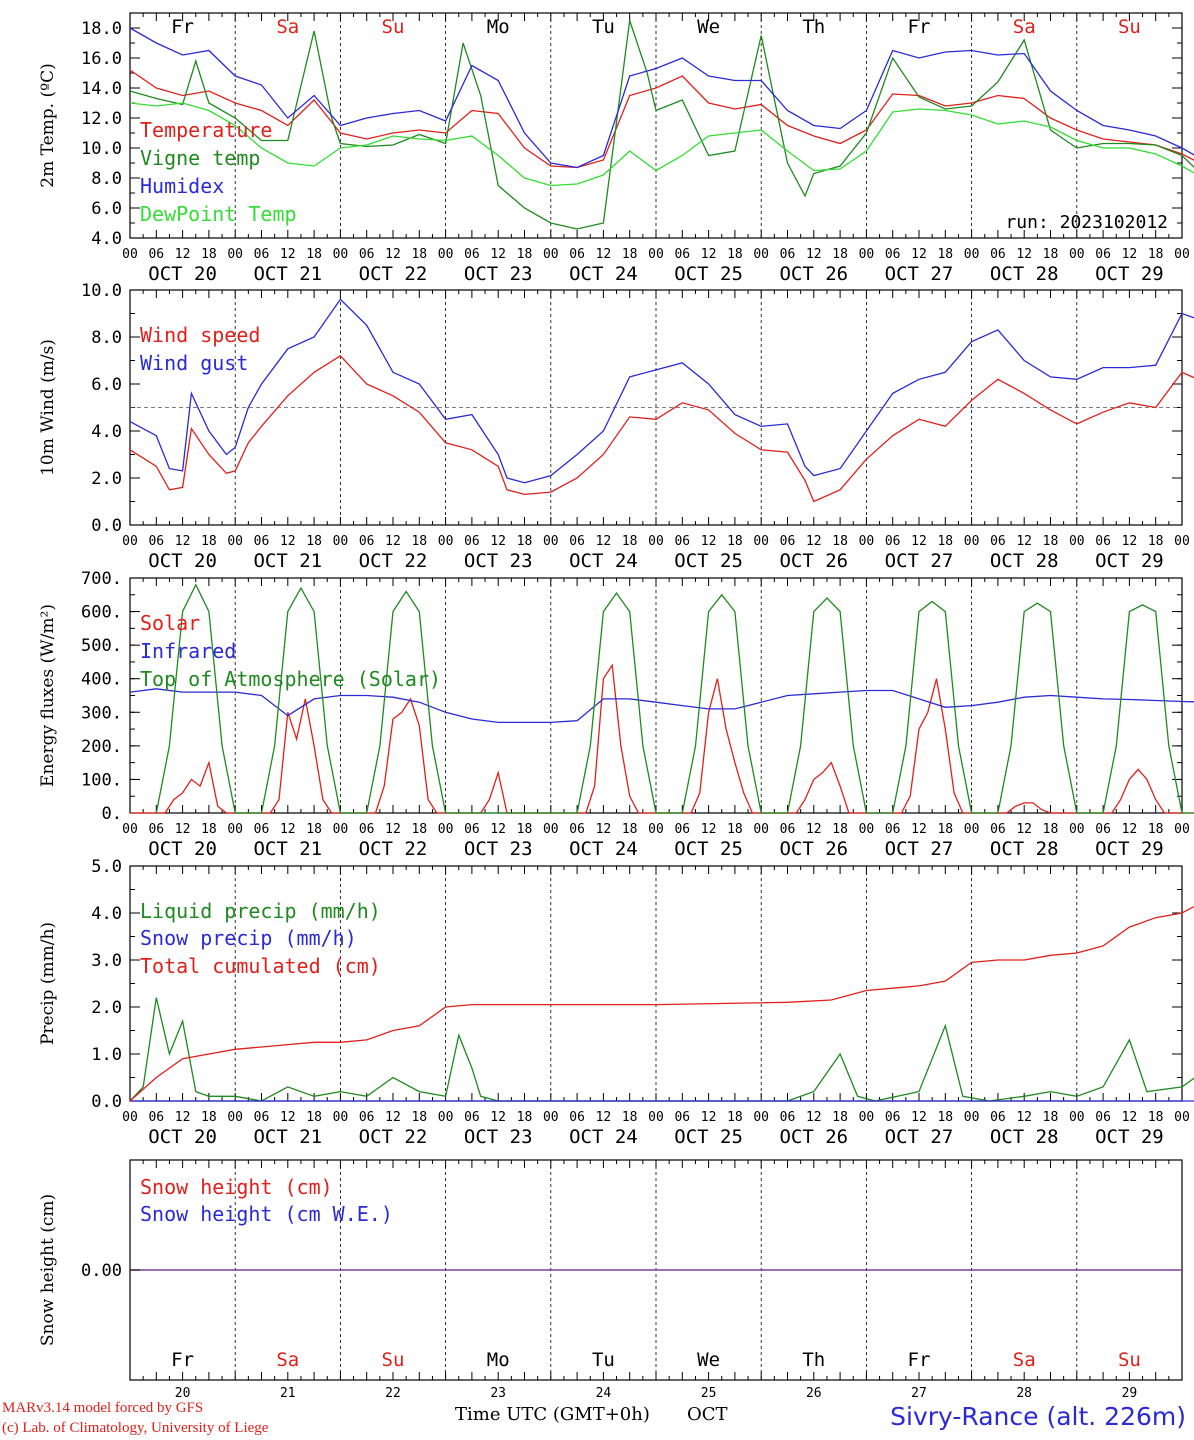 This screenshot has height=1440, width=1194. What do you see at coordinates (183, 1393) in the screenshot?
I see `day-number: 20` at bounding box center [183, 1393].